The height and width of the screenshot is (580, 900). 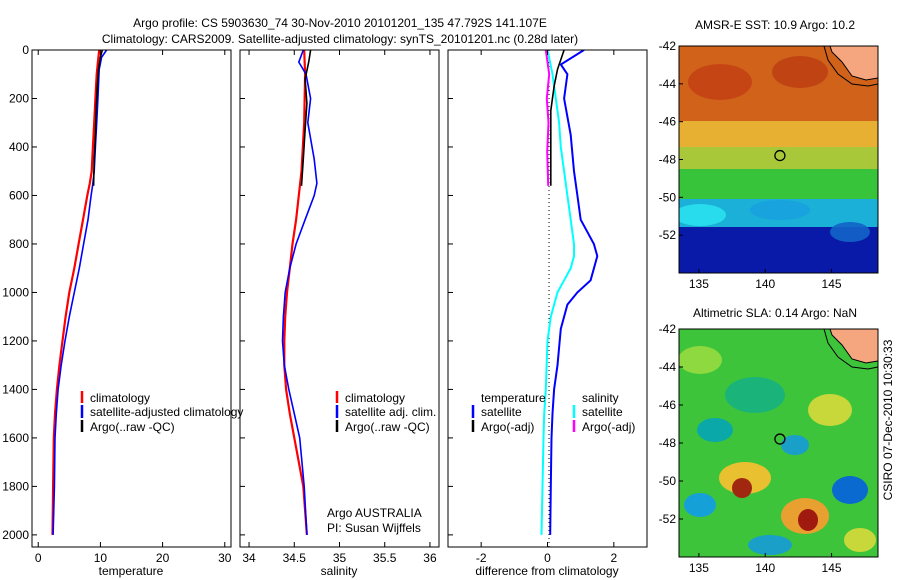 I want to click on sst-lon-ticks: 135 140 145, so click(x=765, y=280).